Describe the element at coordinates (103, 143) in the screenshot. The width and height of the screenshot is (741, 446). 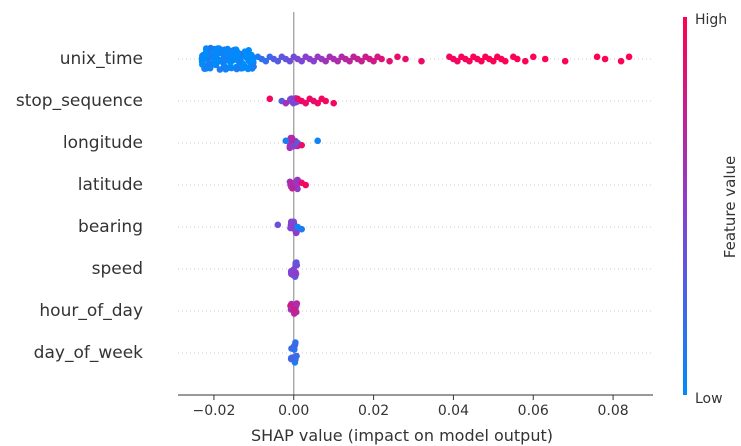
I see `feature-label: longitude` at that location.